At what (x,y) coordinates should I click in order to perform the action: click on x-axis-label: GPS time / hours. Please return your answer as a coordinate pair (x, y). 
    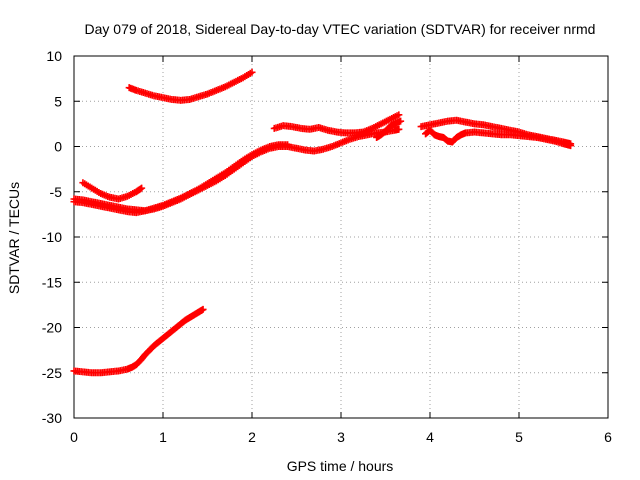
    Looking at the image, I should click on (340, 466).